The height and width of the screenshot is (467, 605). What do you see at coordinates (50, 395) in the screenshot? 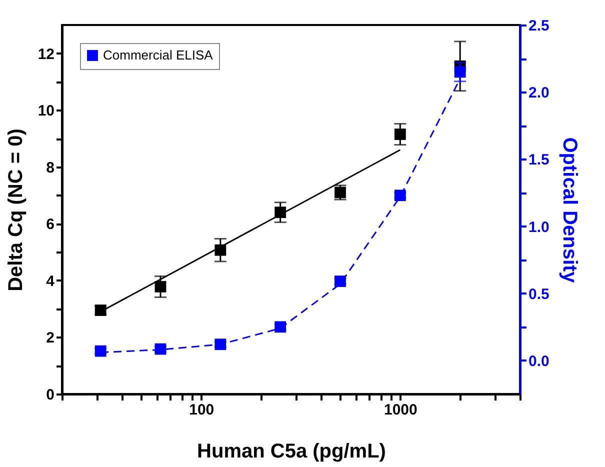
I see `y-tick-label: 0` at bounding box center [50, 395].